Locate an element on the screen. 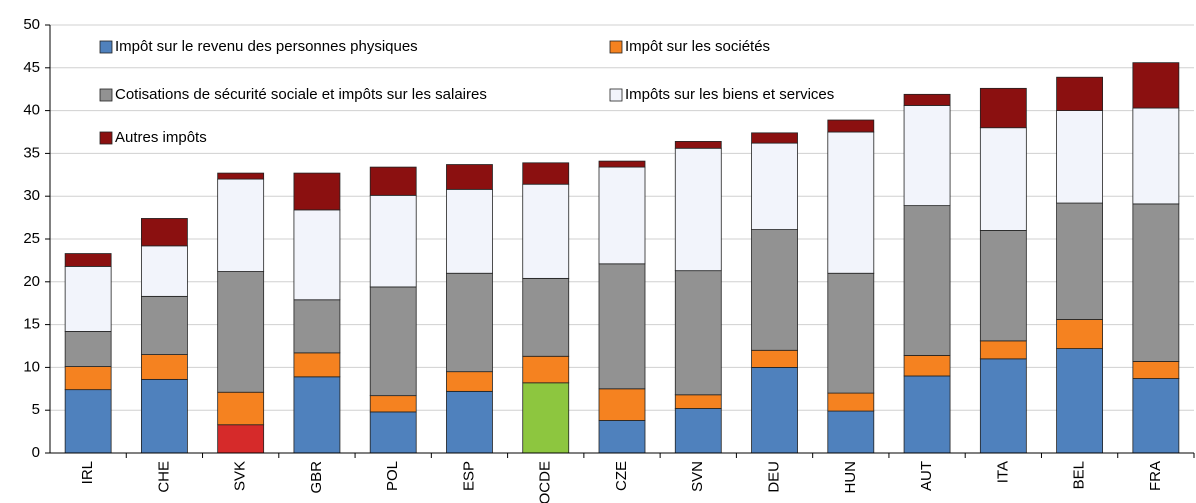 The width and height of the screenshot is (1196, 503). x-tick-label: CHE is located at coordinates (163, 477).